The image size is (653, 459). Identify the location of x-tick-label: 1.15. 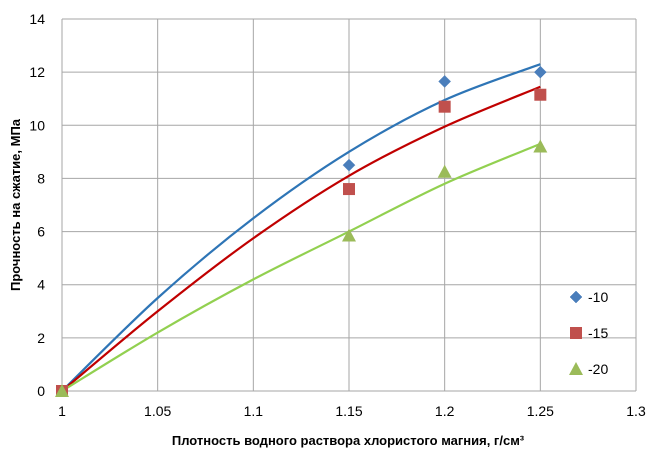
(348, 411).